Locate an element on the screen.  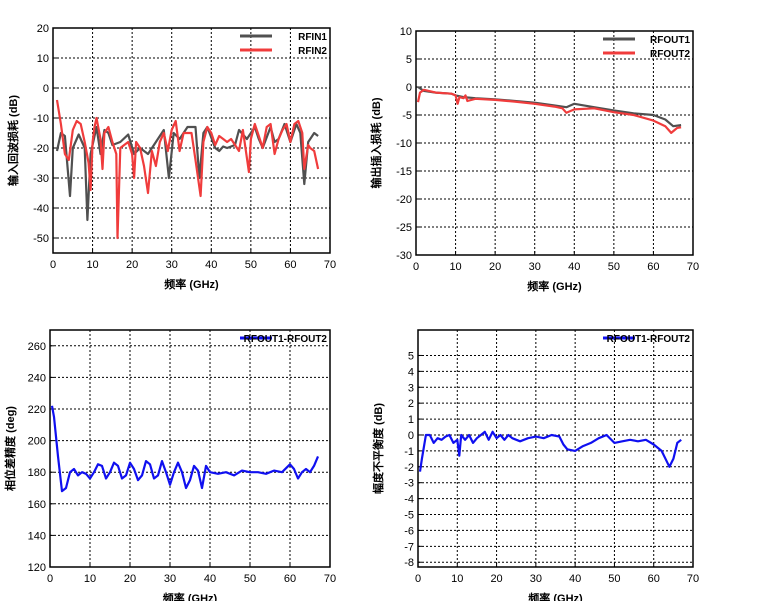
y-tick-label: -2 is located at coordinates (409, 468).